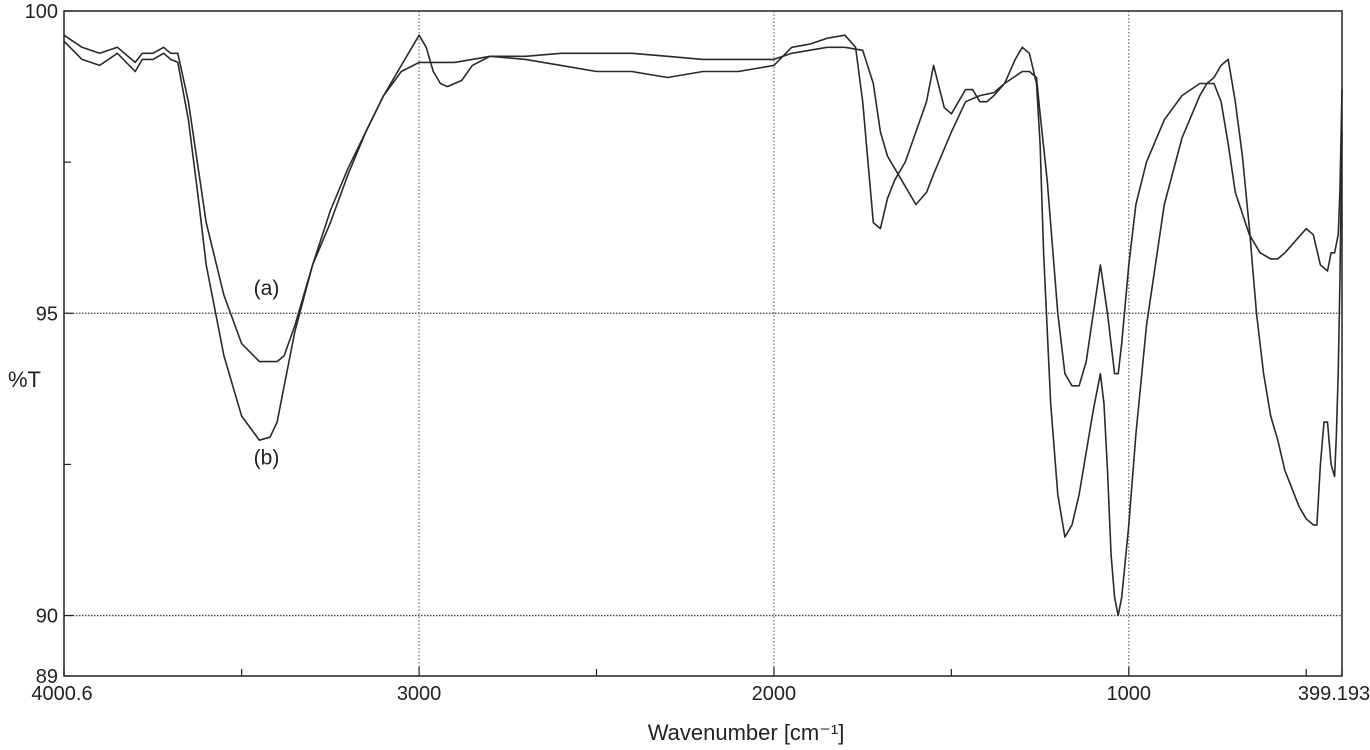 Image resolution: width=1370 pixels, height=750 pixels. I want to click on y-tick-label: 90, so click(47, 617).